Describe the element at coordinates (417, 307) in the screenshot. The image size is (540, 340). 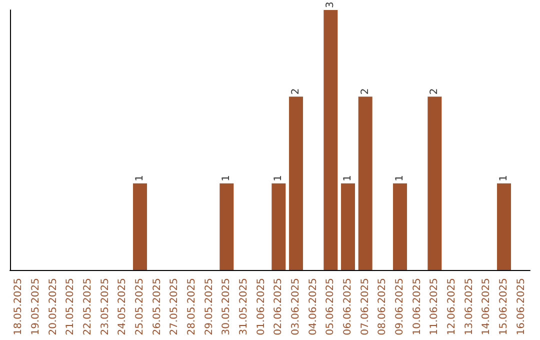
I see `x-tick-label: 10.06.2025` at that location.